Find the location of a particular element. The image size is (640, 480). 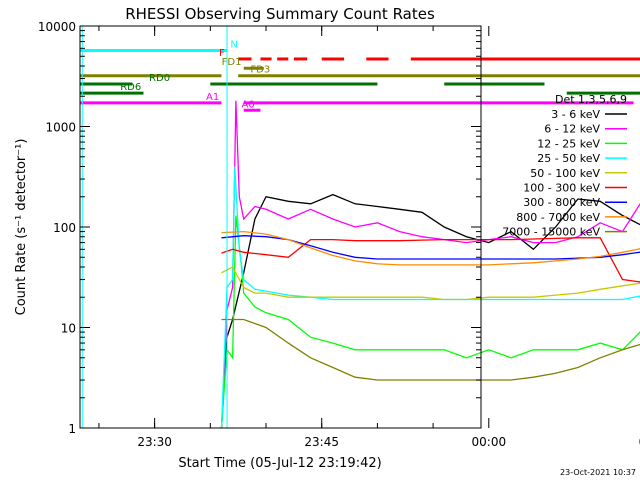

flag-label-F: F is located at coordinates (222, 53).